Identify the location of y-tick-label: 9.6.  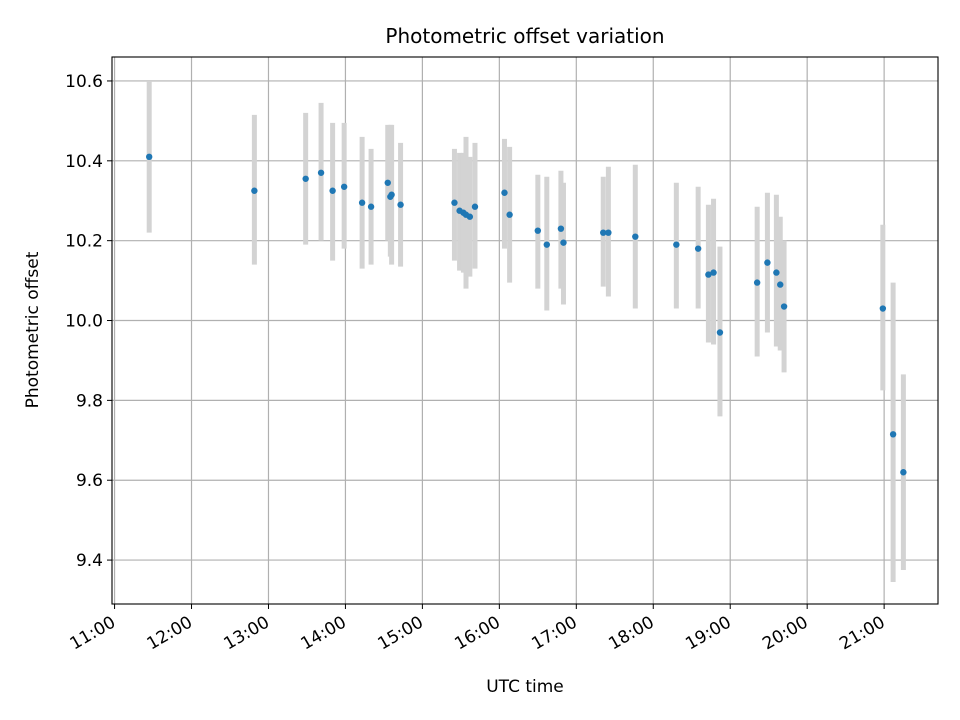
(89, 481).